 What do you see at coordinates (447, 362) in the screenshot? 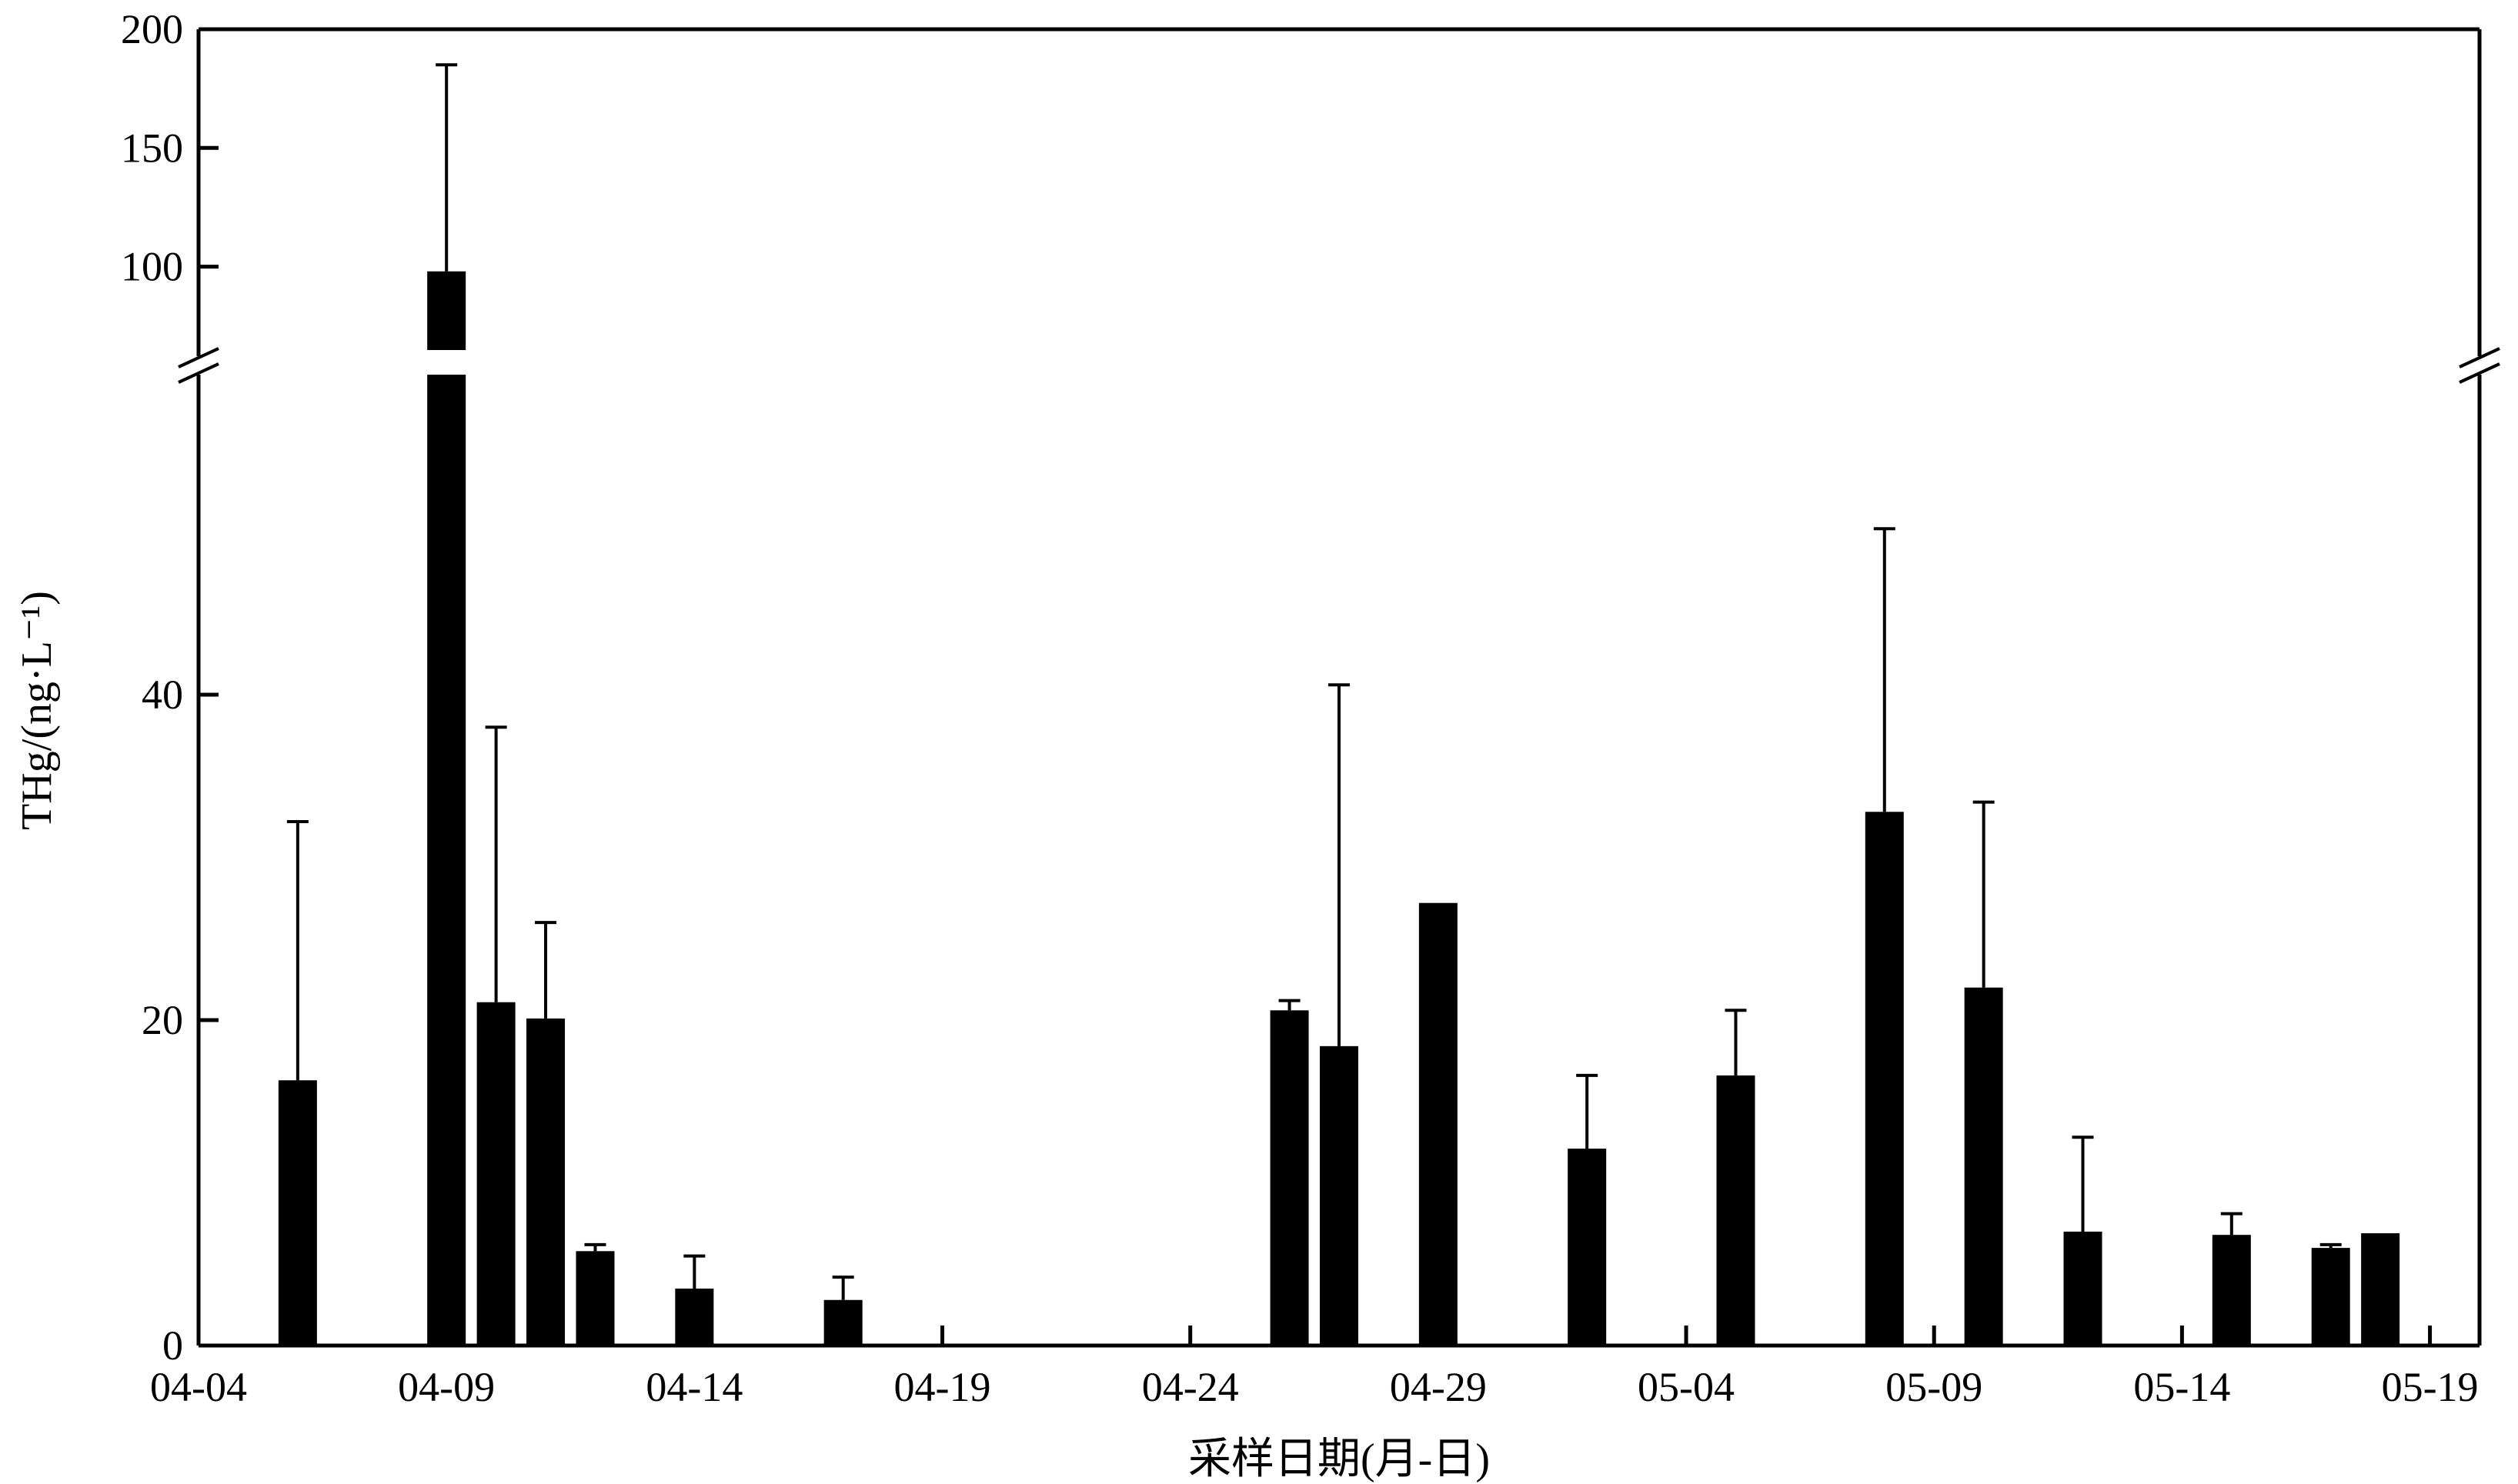
I see `bar-break-gap` at bounding box center [447, 362].